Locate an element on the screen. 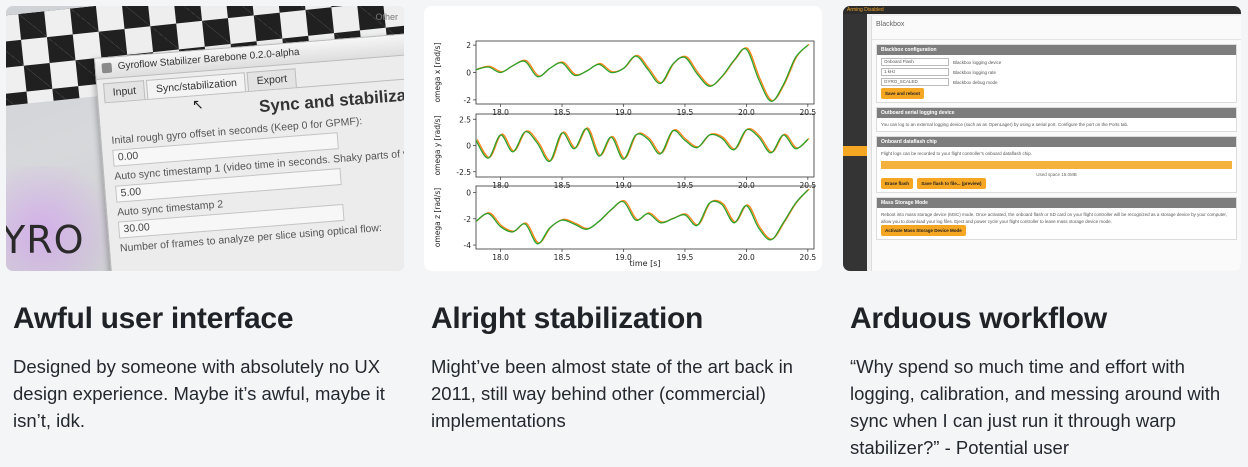 The height and width of the screenshot is (467, 1248). gyroflow-logo: YRO is located at coordinates (45, 240).